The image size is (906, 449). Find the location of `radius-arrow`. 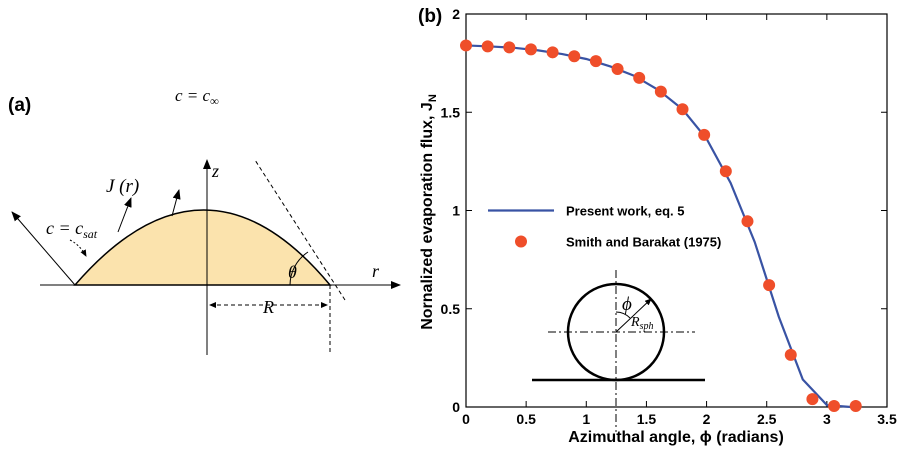

radius-arrow is located at coordinates (633, 315).